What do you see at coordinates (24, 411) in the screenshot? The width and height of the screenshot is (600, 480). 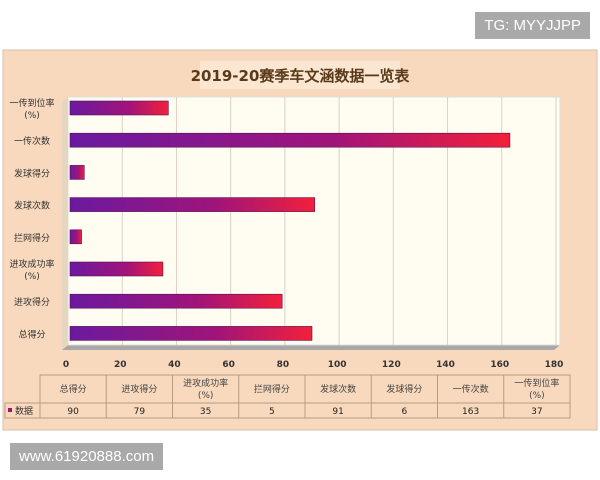 I see `legend-label: 数据` at bounding box center [24, 411].